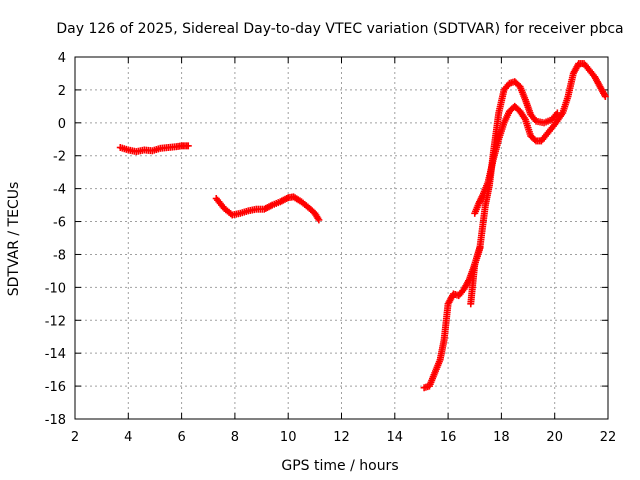 This screenshot has height=480, width=640. I want to click on y-tick-label: -12, so click(55, 321).